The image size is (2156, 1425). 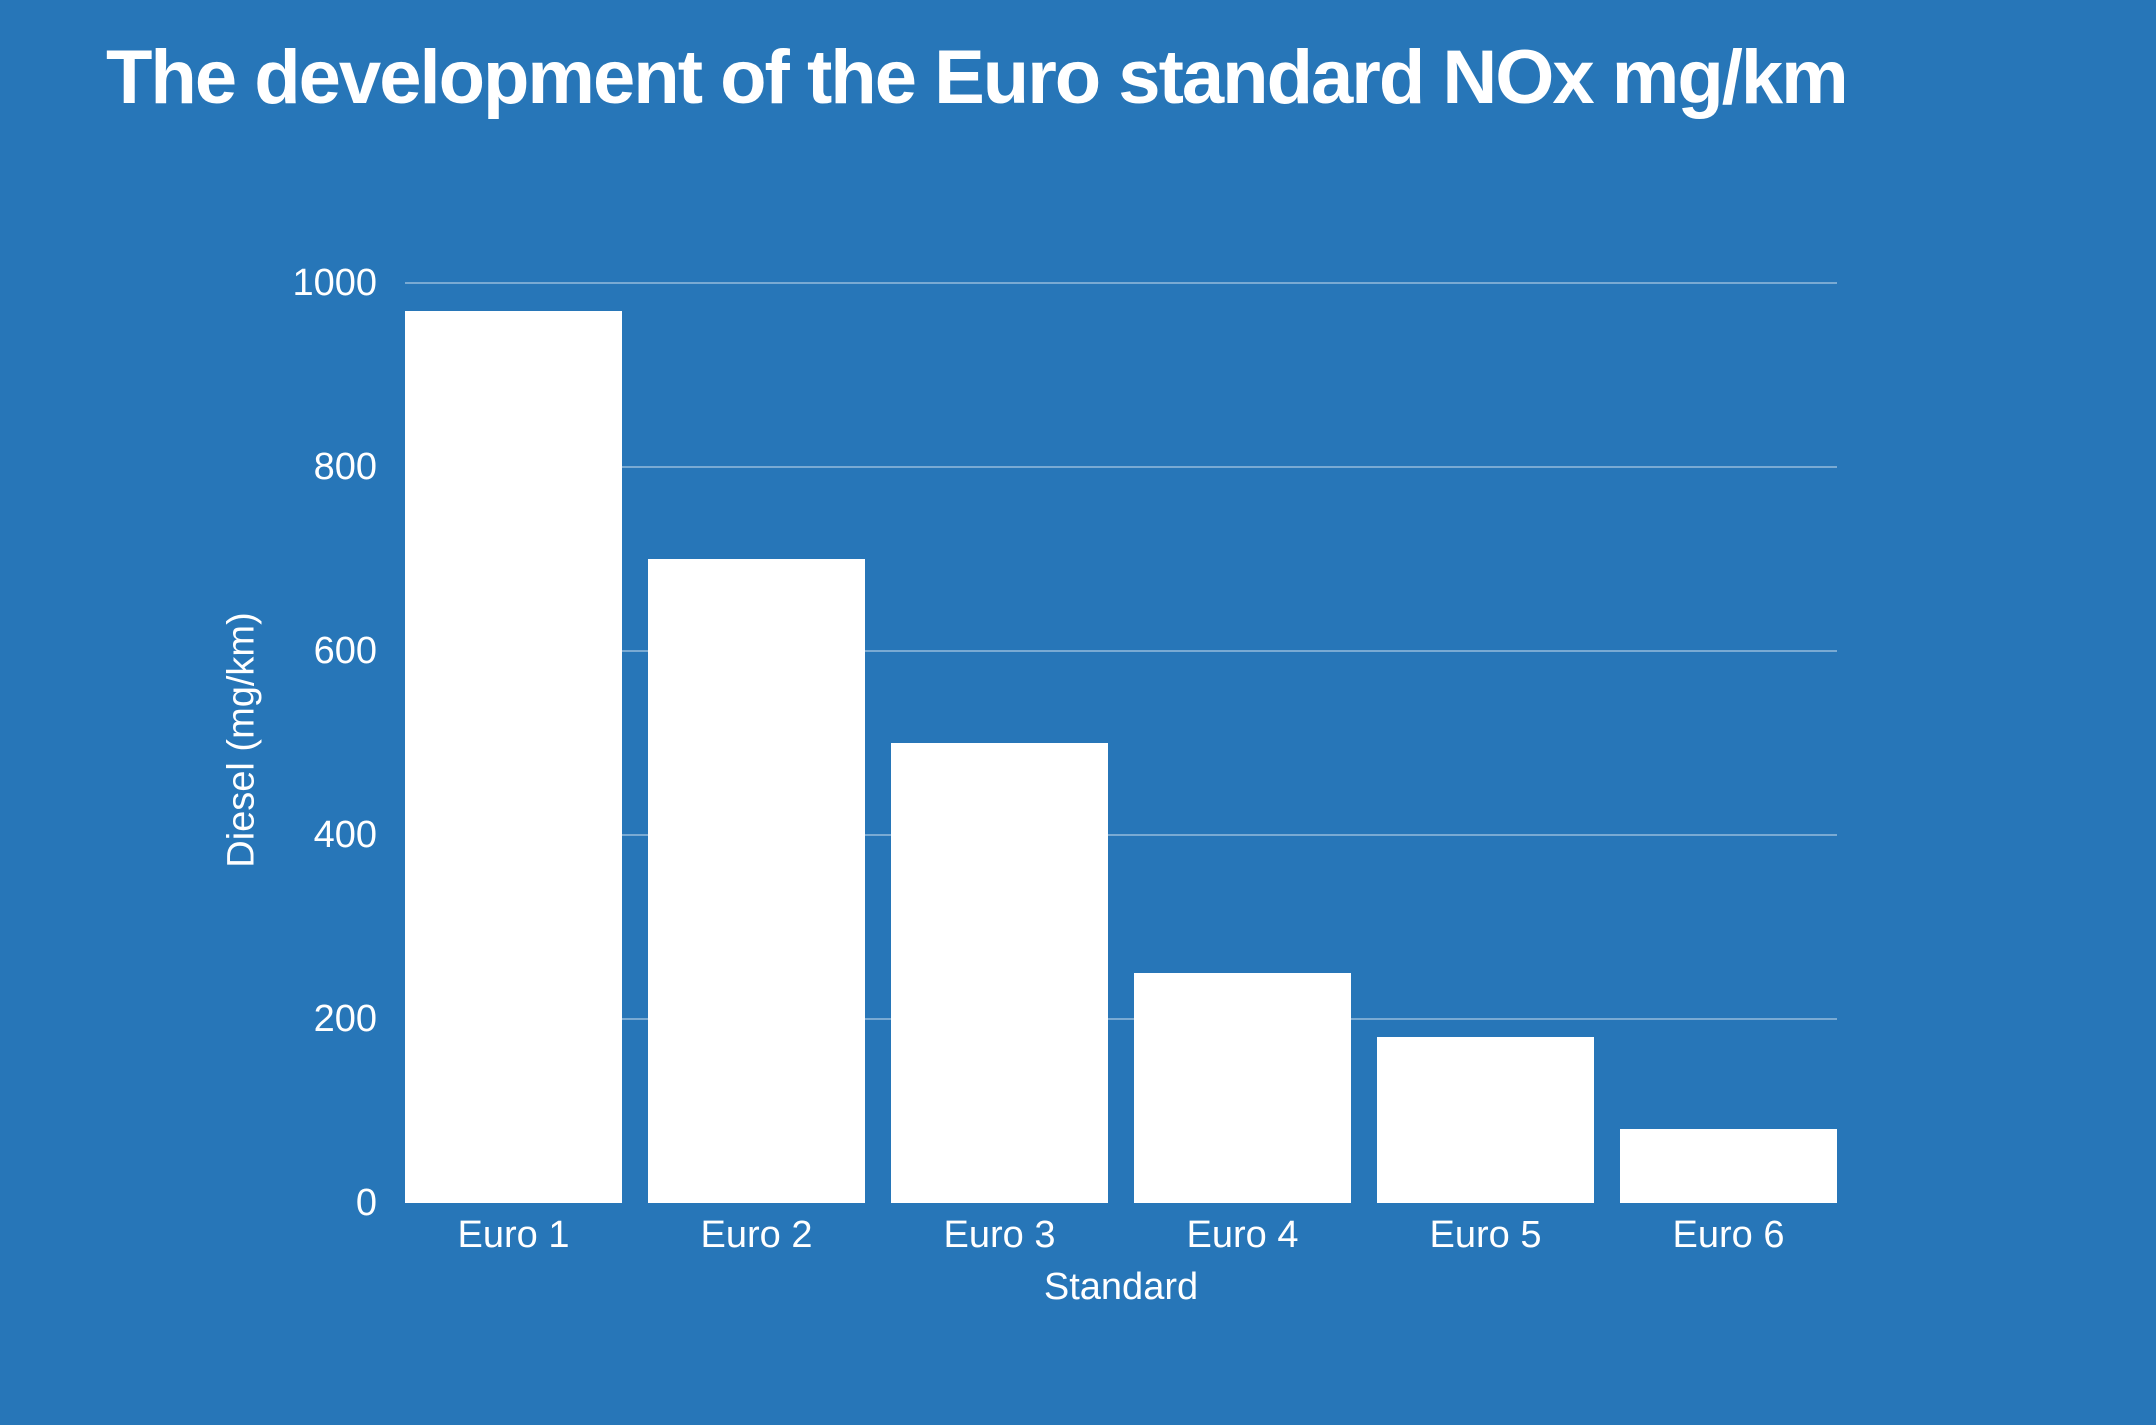 I want to click on x-tick-label-euro-2: Euro 2, so click(x=756, y=1235).